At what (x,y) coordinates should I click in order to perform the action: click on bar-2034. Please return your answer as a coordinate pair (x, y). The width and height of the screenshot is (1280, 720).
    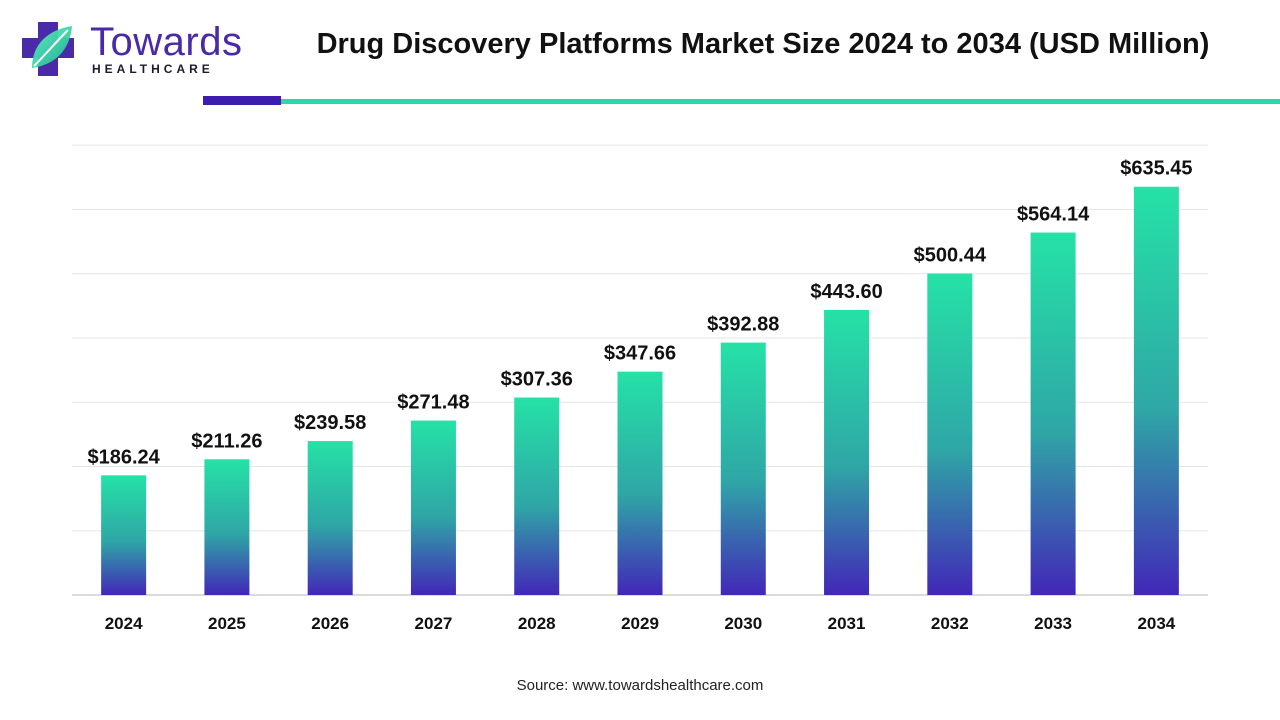
    Looking at the image, I should click on (1156, 390).